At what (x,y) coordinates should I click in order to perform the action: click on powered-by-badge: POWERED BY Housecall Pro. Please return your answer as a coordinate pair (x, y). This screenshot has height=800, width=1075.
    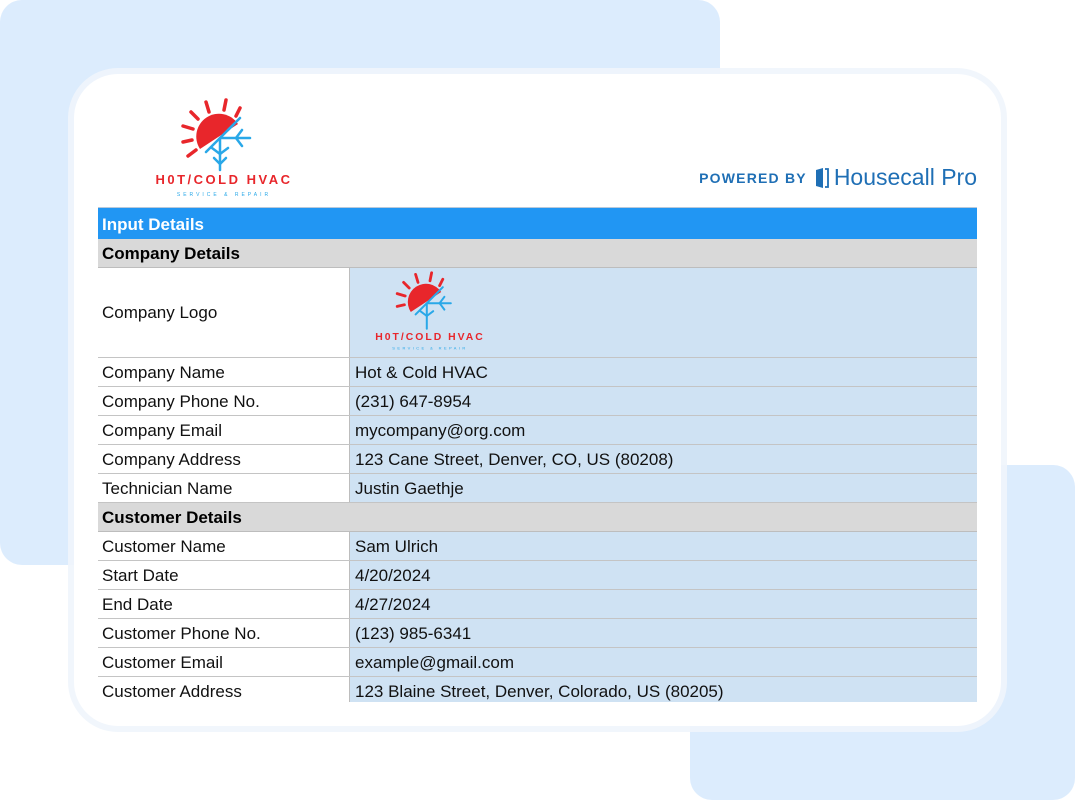
    Looking at the image, I should click on (838, 177).